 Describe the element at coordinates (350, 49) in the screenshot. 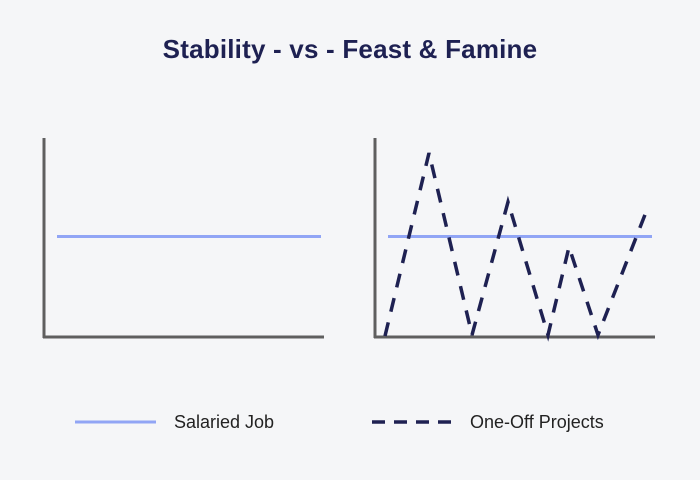

I see `chart-title: Stability - vs - Feast & Famine` at that location.